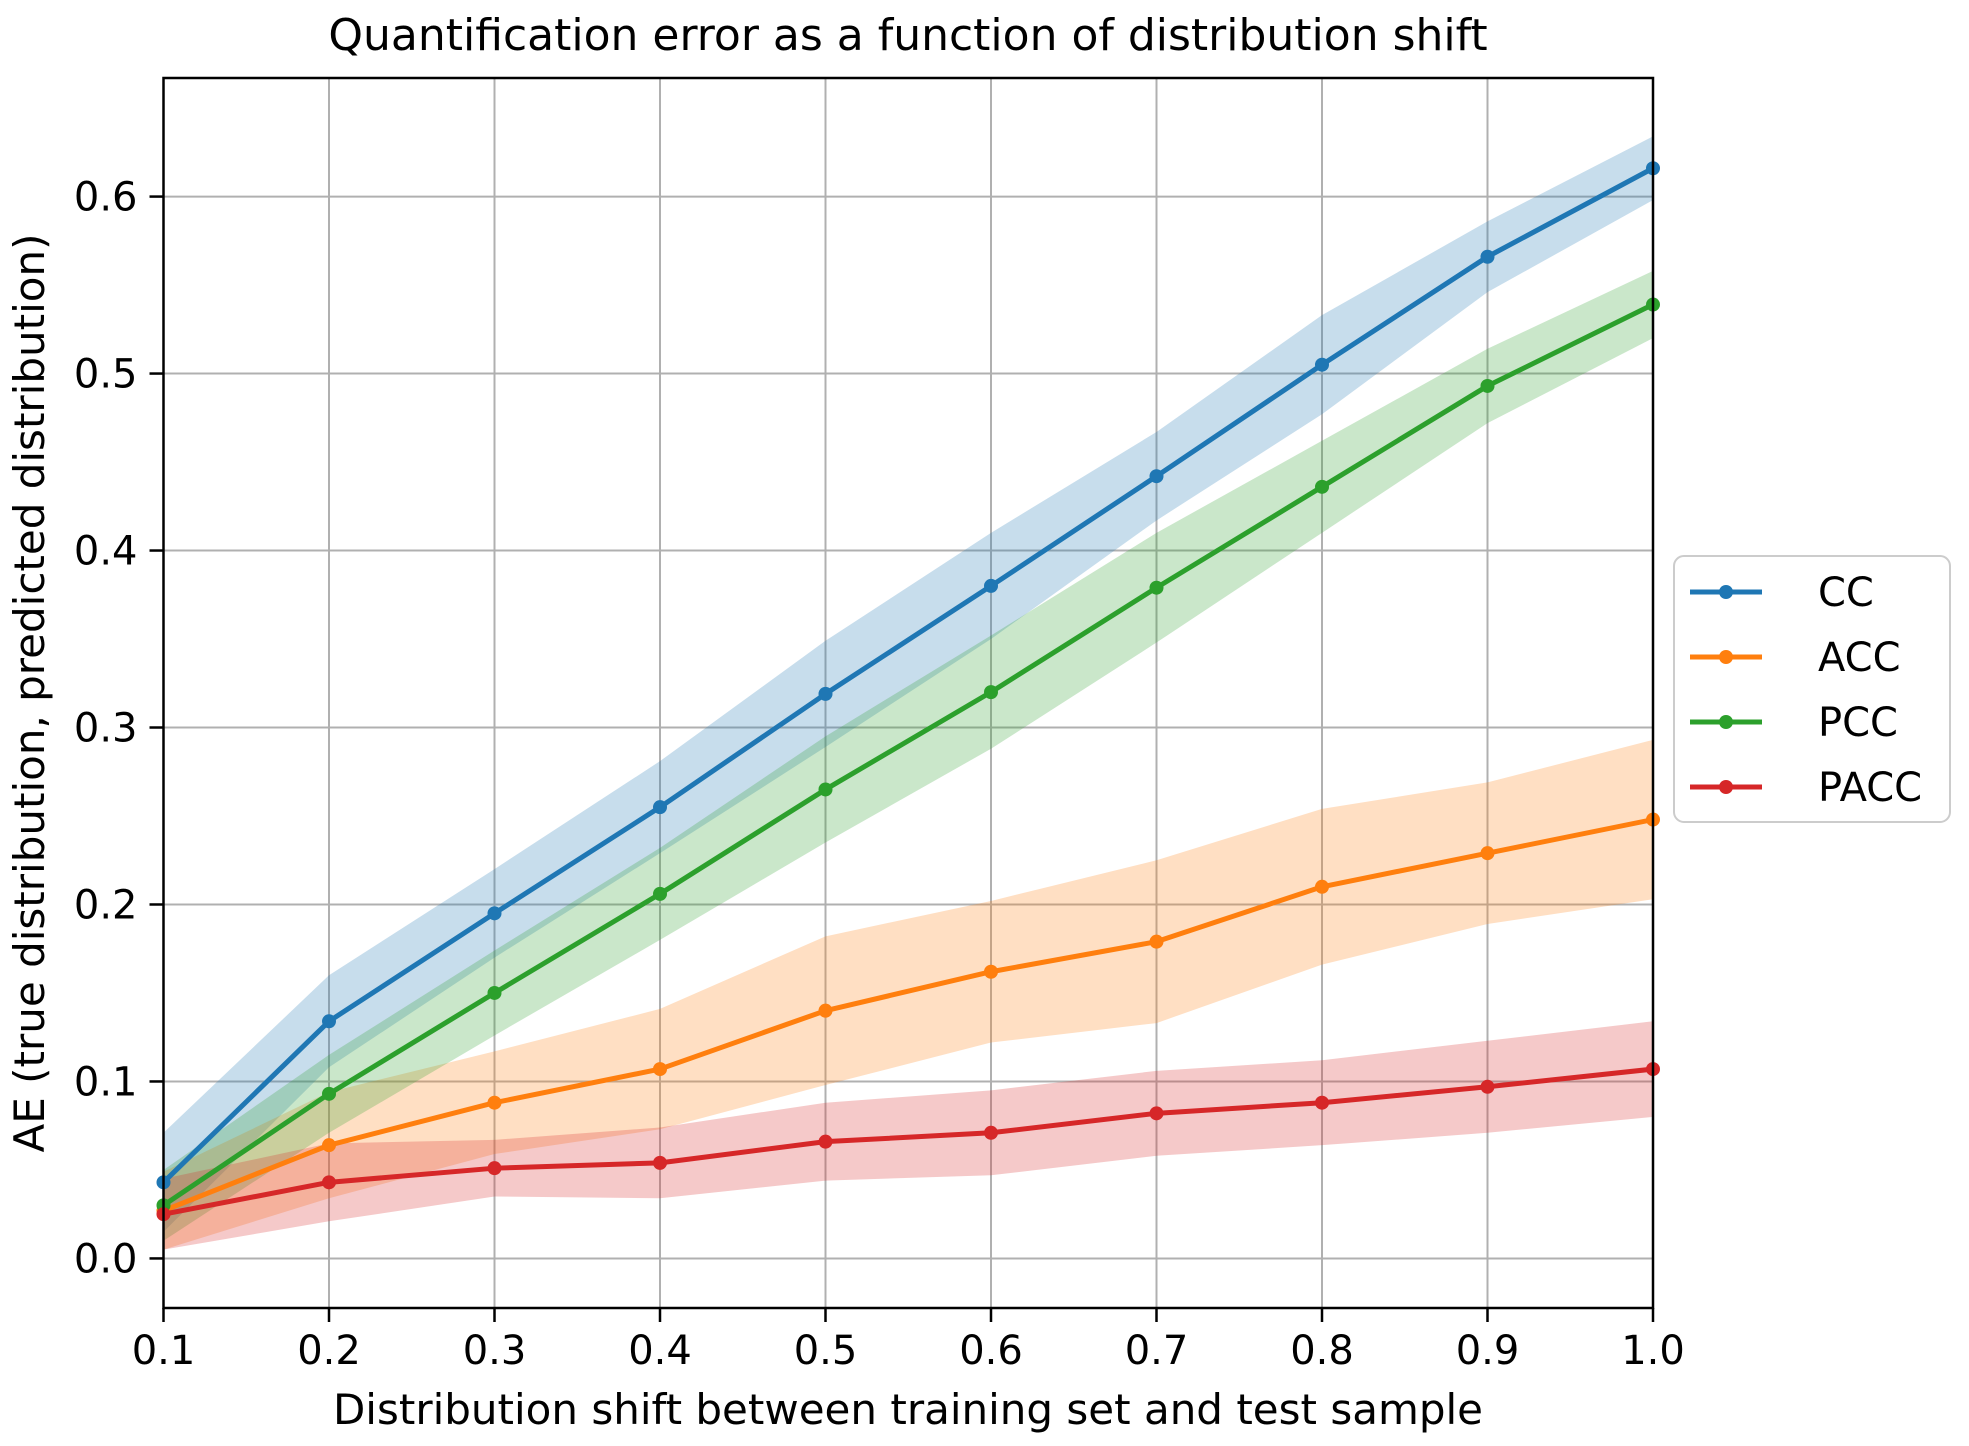  Describe the element at coordinates (660, 1351) in the screenshot. I see `x-tick-label: 0.4` at that location.